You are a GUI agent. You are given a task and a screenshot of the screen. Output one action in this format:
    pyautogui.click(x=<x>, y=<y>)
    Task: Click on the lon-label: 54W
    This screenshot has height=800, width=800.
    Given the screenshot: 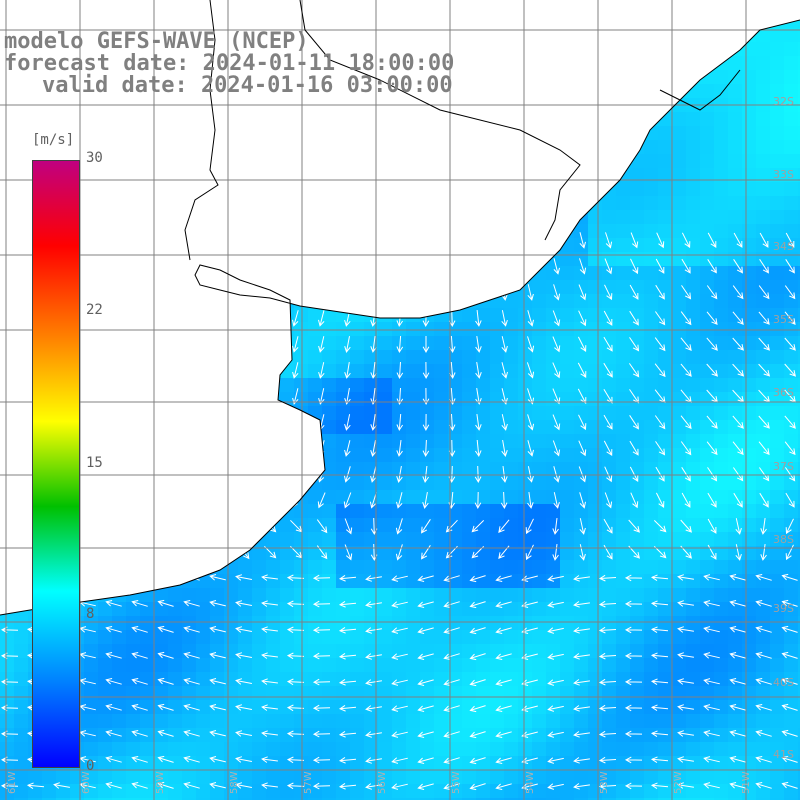 What is the action you would take?
    pyautogui.click(x=530, y=782)
    